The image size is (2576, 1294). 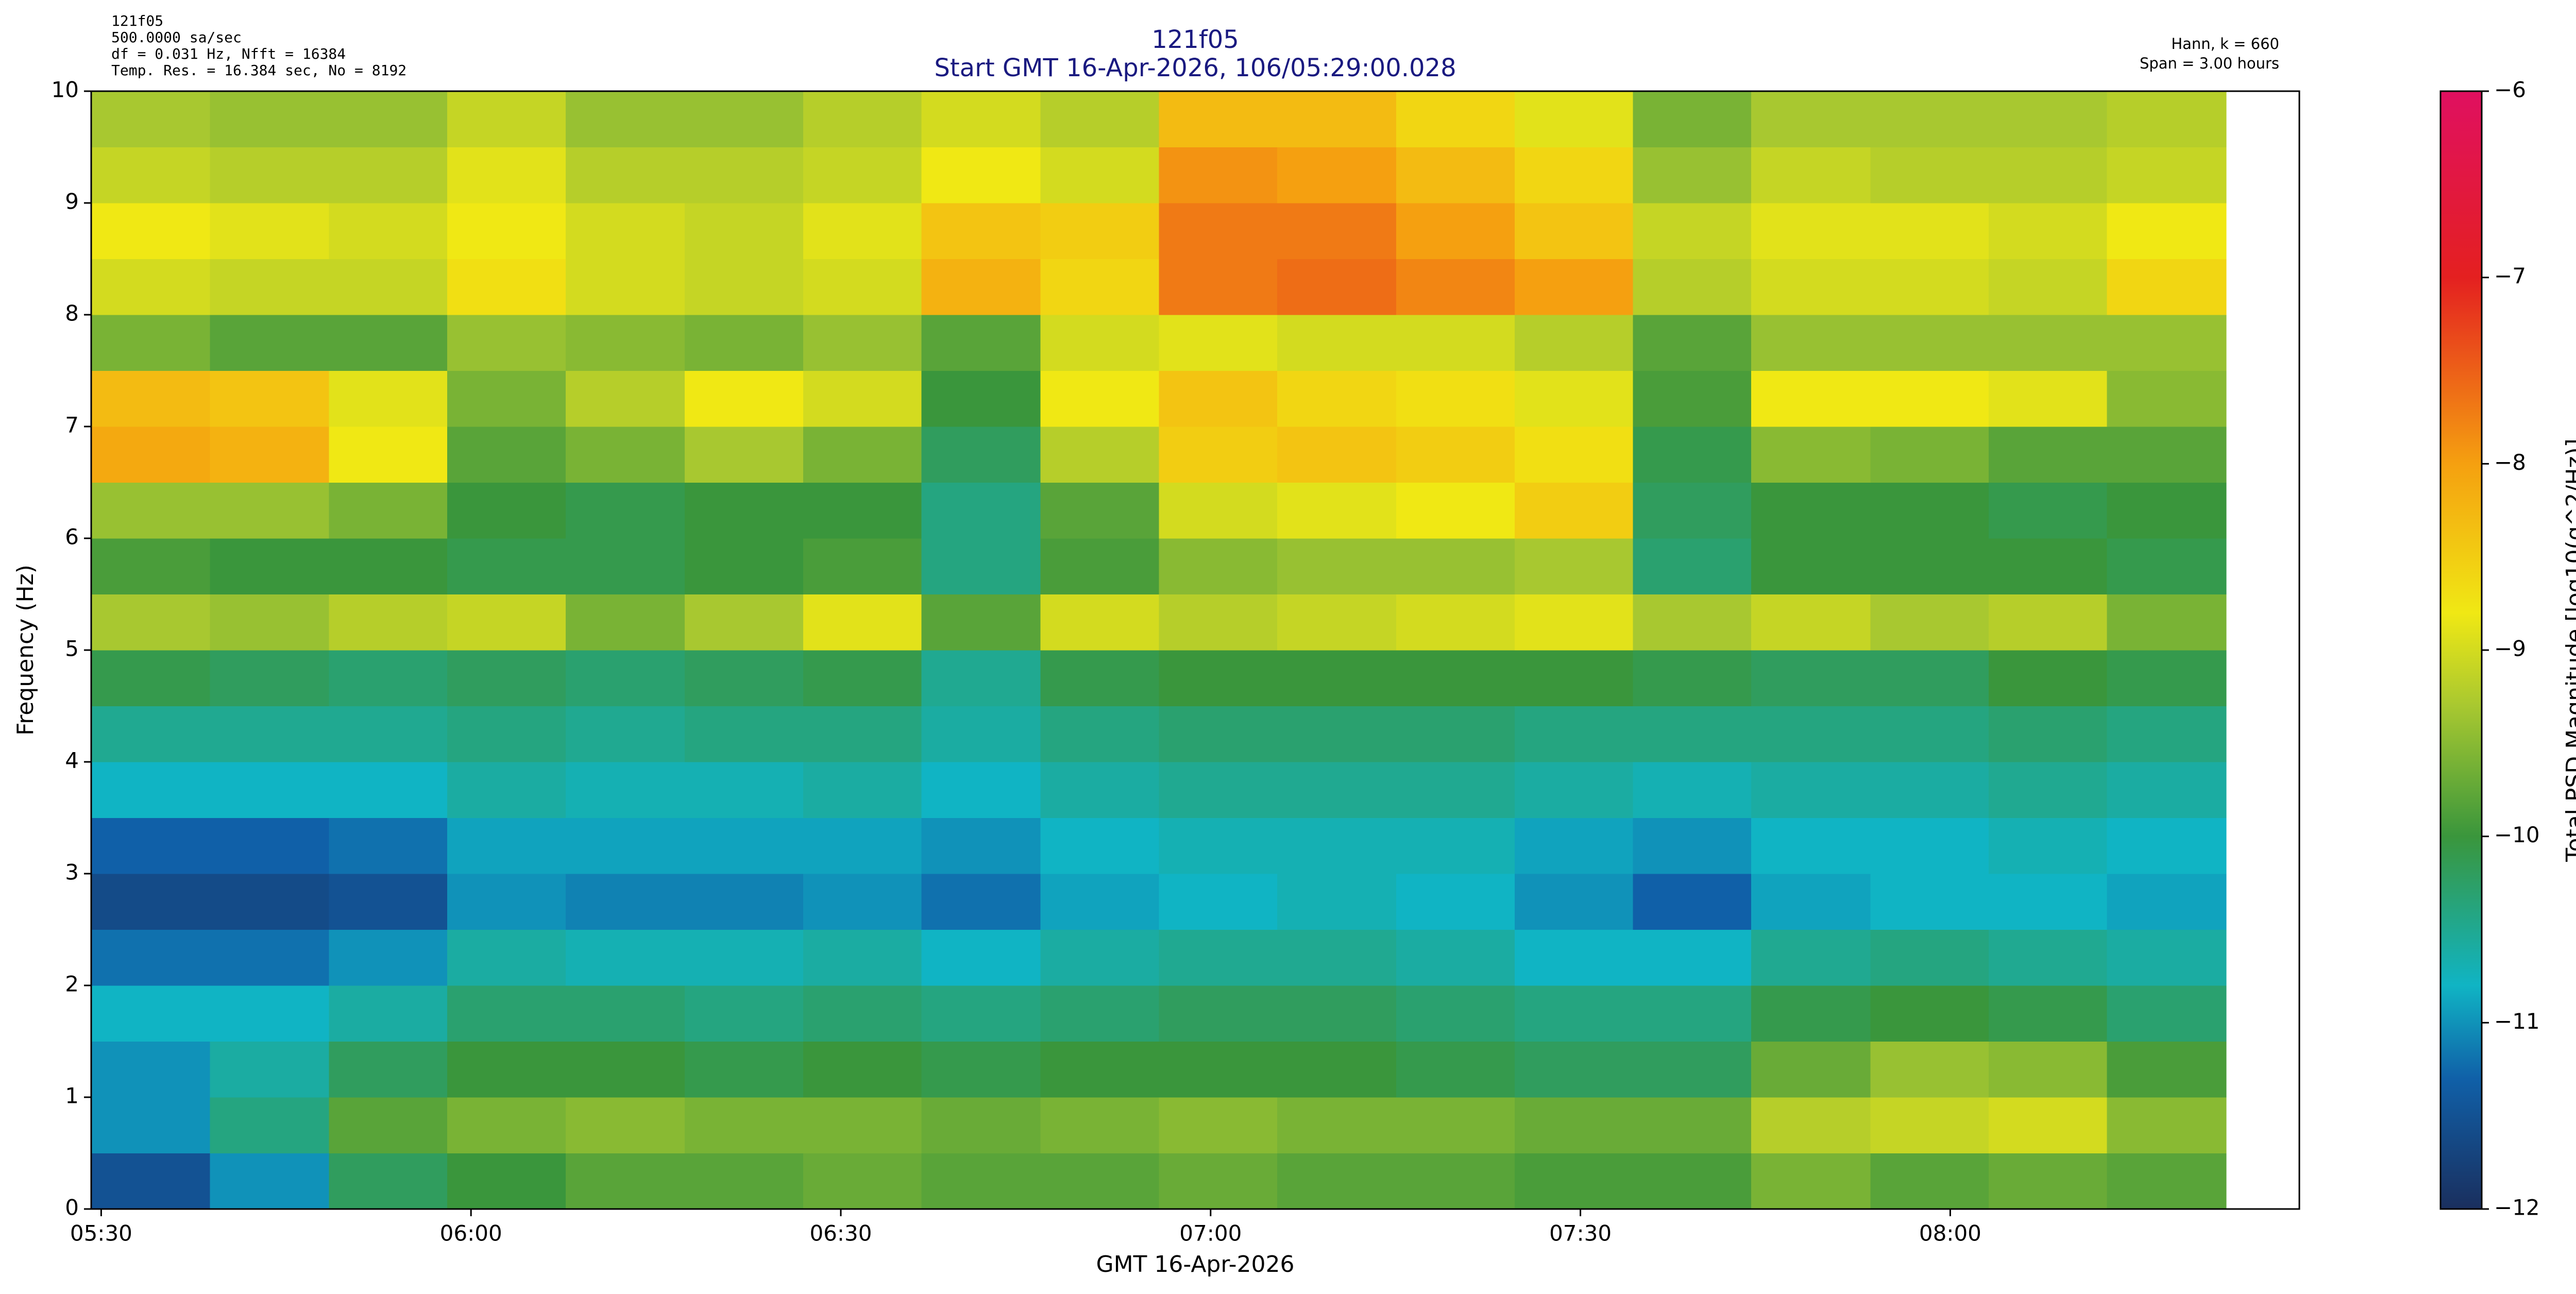 What do you see at coordinates (72, 648) in the screenshot?
I see `y-tick-label: 5` at bounding box center [72, 648].